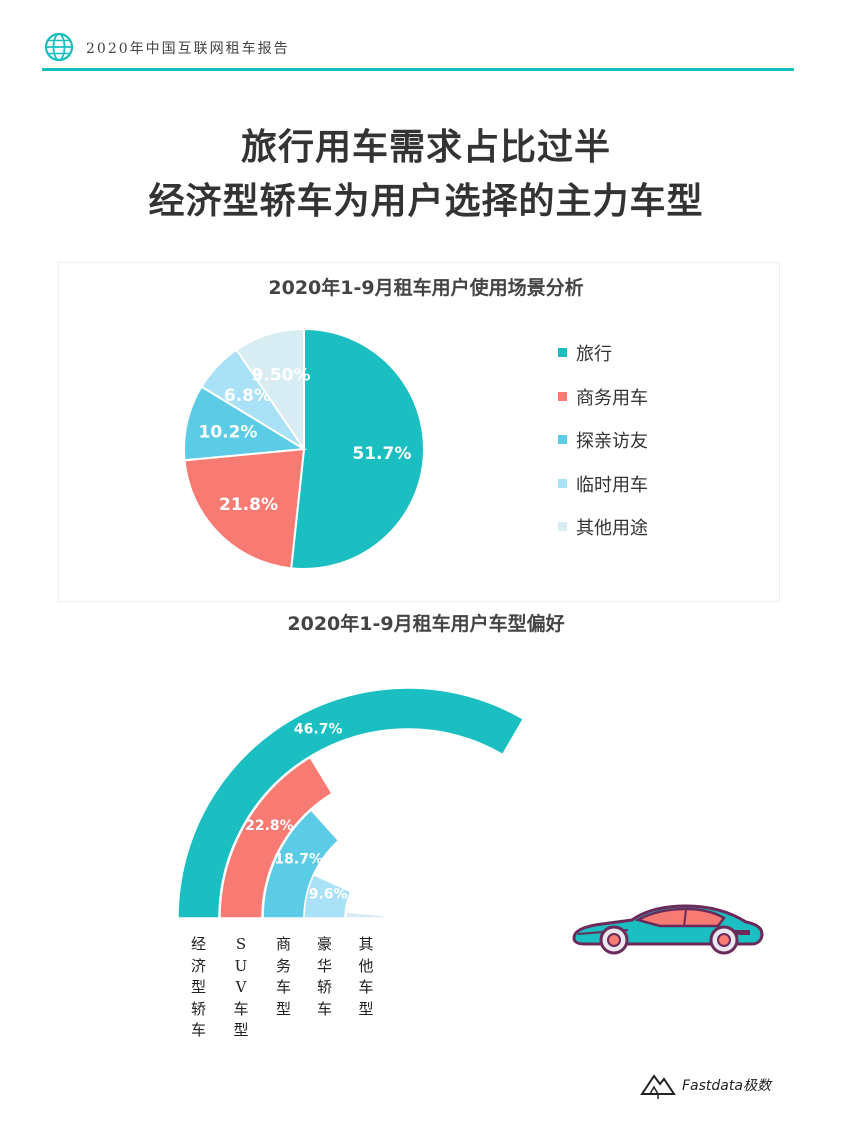 Image resolution: width=852 pixels, height=1136 pixels. What do you see at coordinates (59, 47) in the screenshot?
I see `globe-icon` at bounding box center [59, 47].